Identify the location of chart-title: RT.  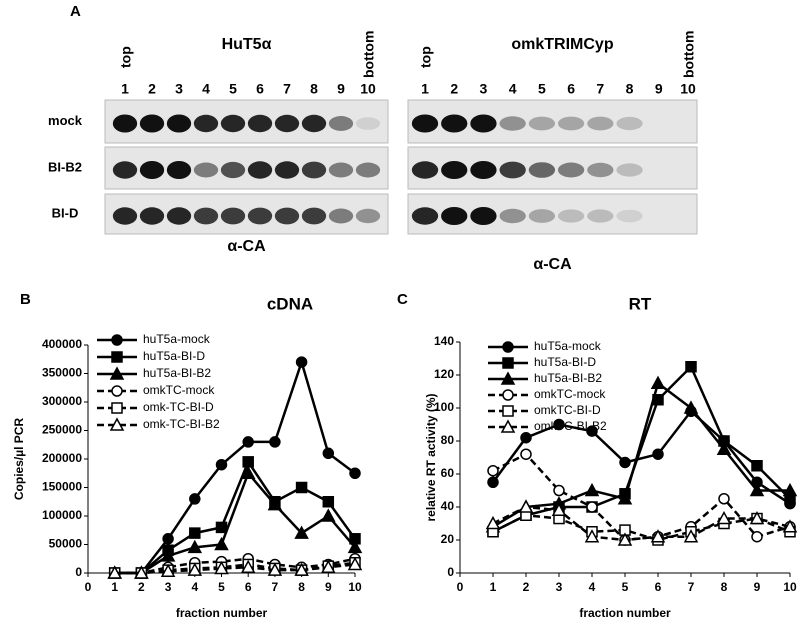
(640, 303).